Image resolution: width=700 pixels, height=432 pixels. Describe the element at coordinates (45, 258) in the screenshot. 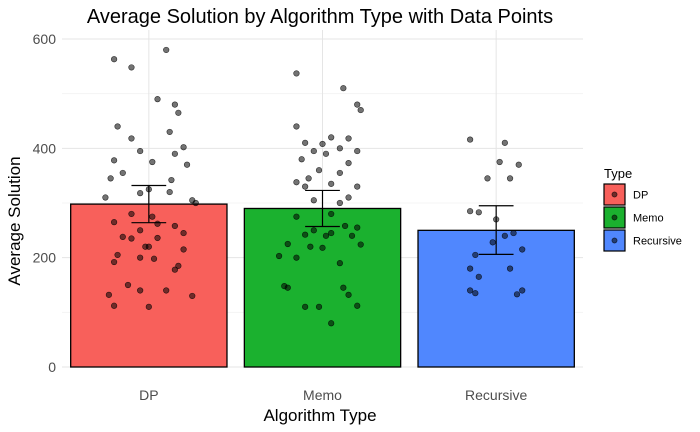

I see `y-tick-label: 200` at that location.